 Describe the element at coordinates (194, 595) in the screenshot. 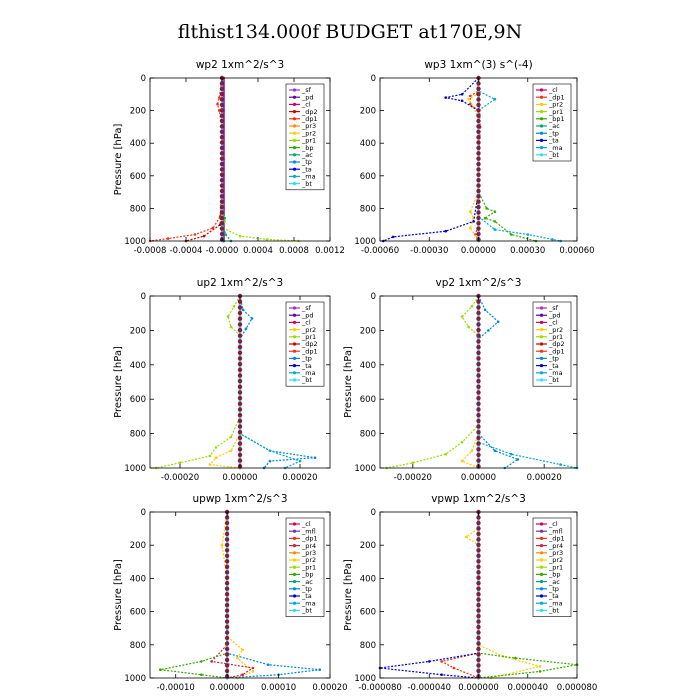

I see `series-line-upwp-bp` at that location.